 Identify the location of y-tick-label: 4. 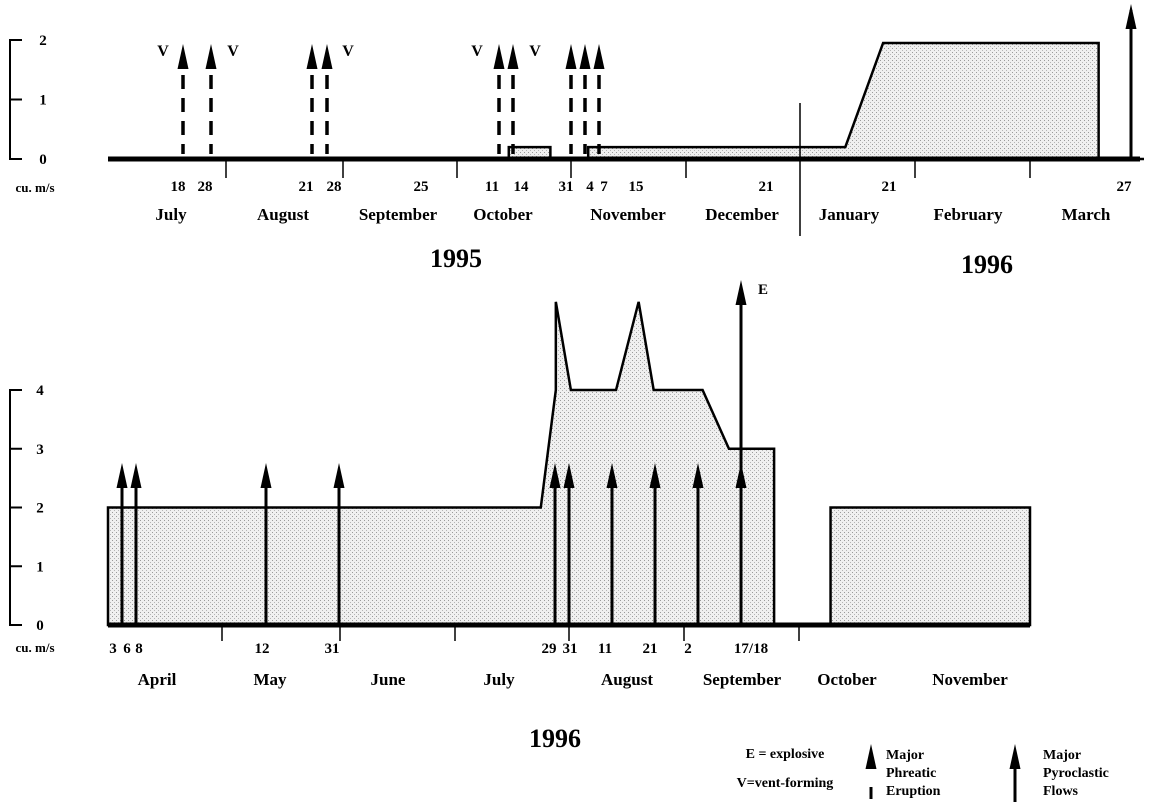
(40, 391).